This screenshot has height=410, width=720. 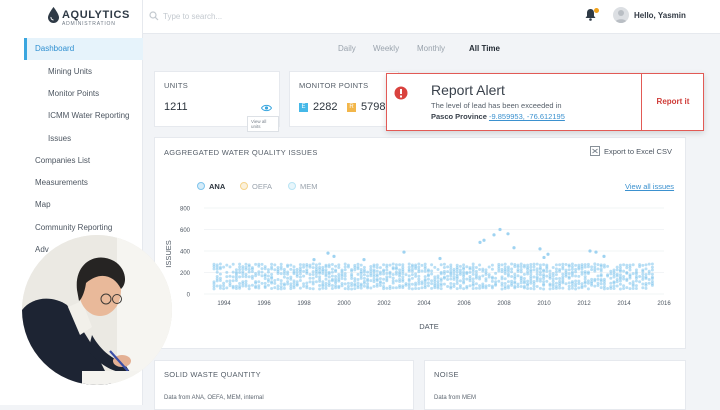 What do you see at coordinates (526, 116) in the screenshot?
I see `alert-coordinates-link: -9.859953, -76.612195` at bounding box center [526, 116].